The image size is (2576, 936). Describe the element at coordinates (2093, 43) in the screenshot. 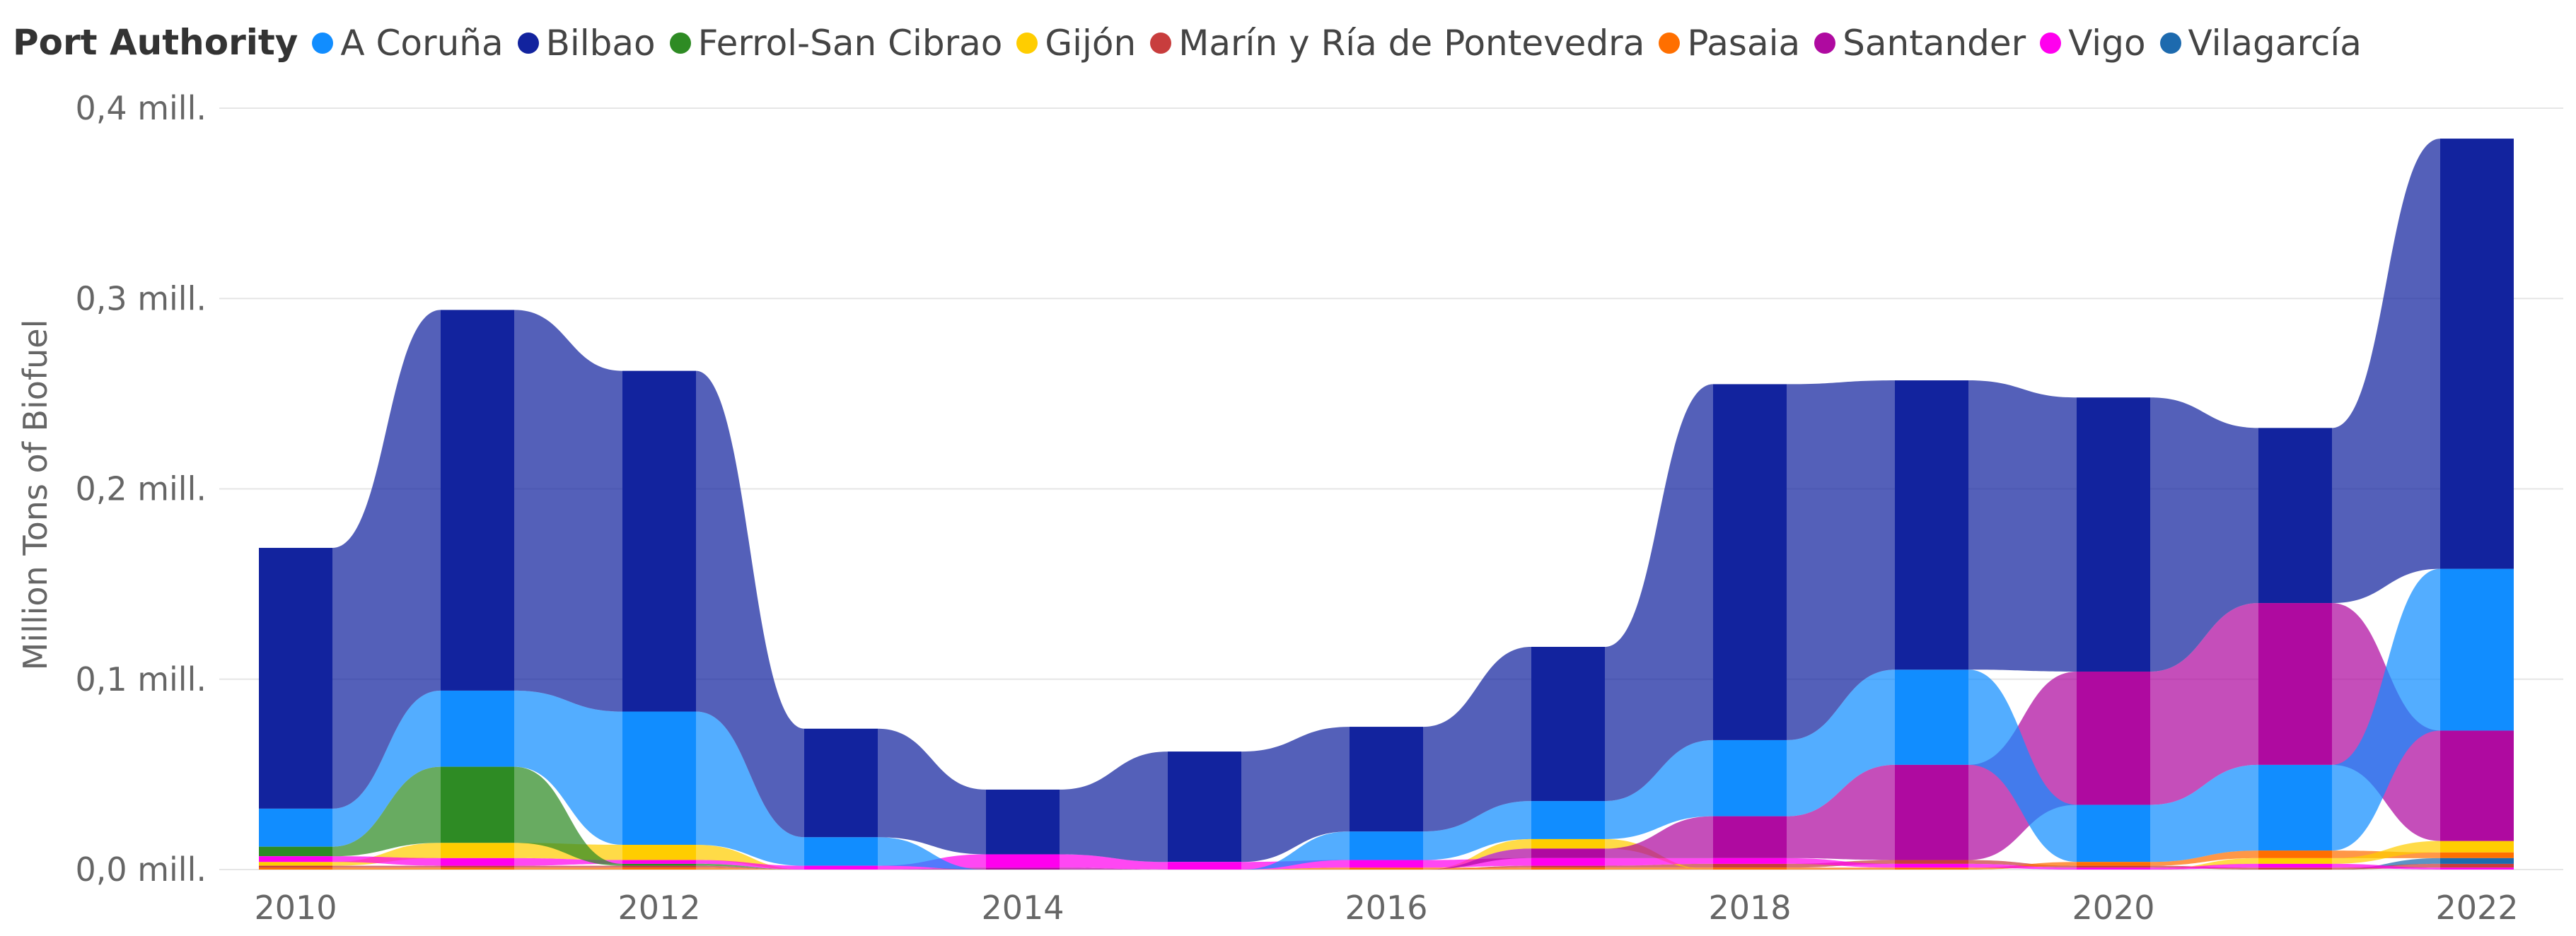

I see `legend-item-vigo: Vigo` at that location.